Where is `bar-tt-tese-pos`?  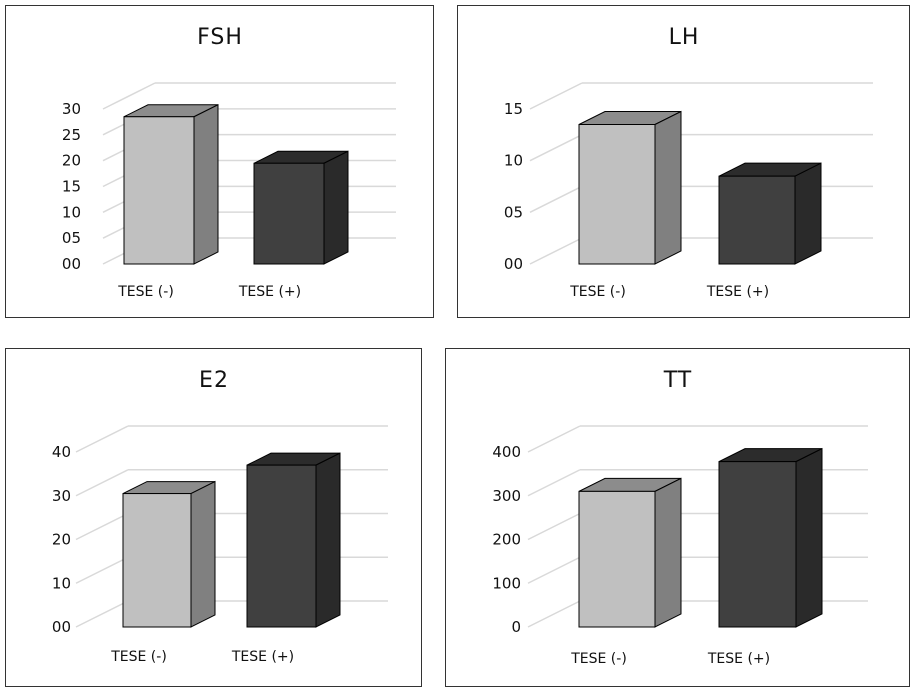 bar-tt-tese-pos is located at coordinates (770, 537).